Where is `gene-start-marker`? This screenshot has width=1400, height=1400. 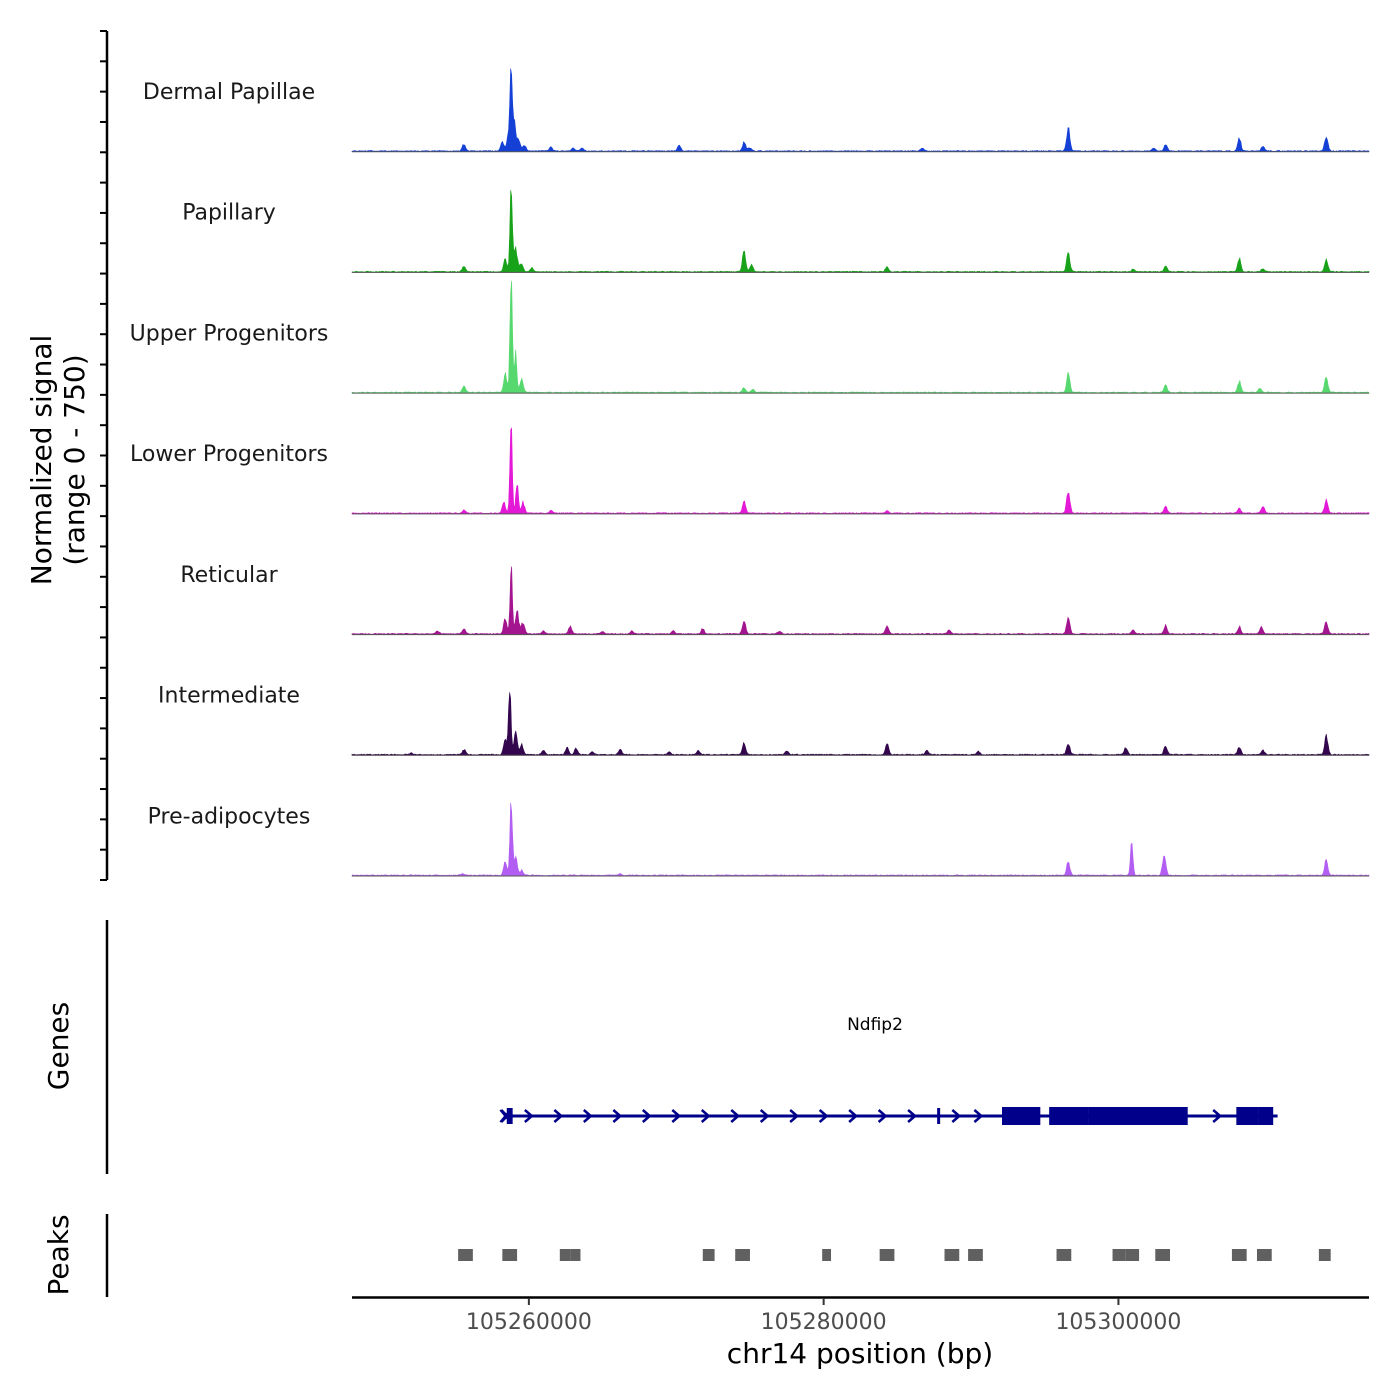 gene-start-marker is located at coordinates (505, 1116).